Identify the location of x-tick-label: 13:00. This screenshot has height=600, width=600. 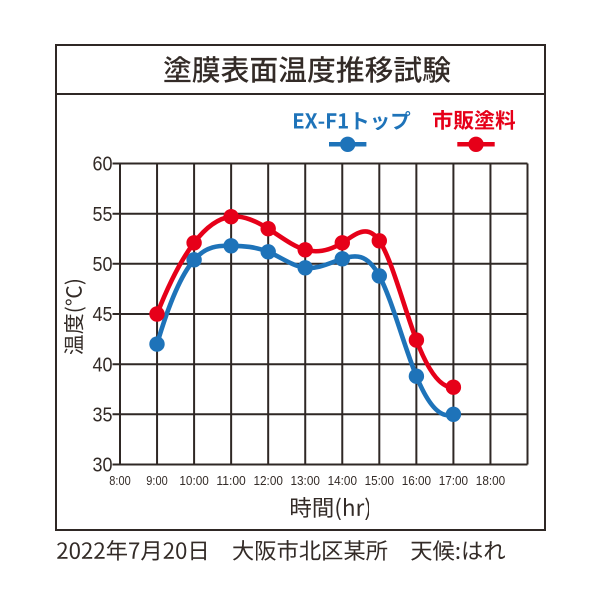
(305, 480).